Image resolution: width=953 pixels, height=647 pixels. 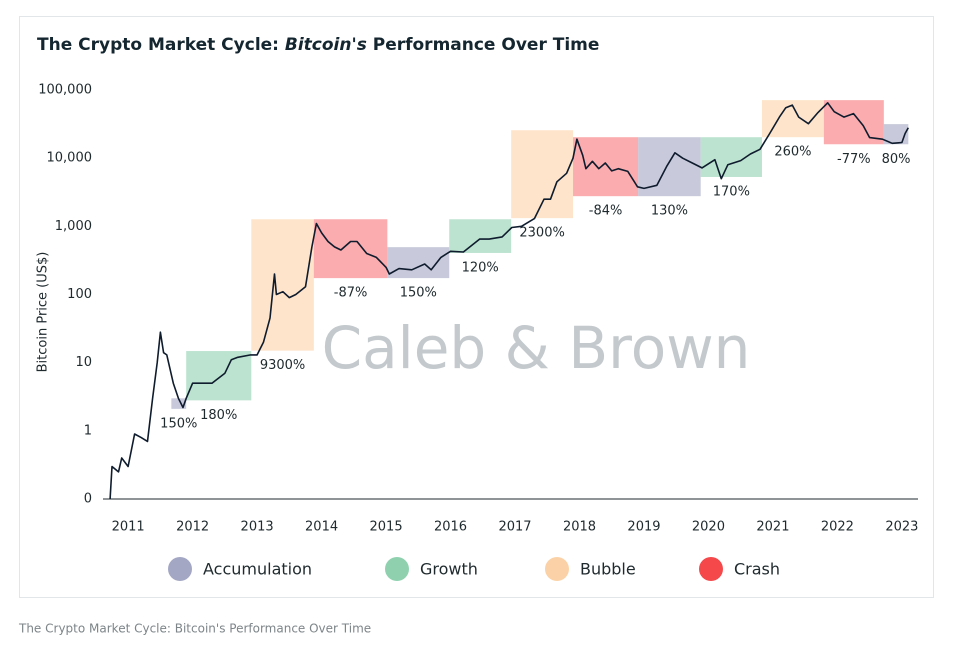 I want to click on x-tick-label: 2011, so click(x=128, y=527).